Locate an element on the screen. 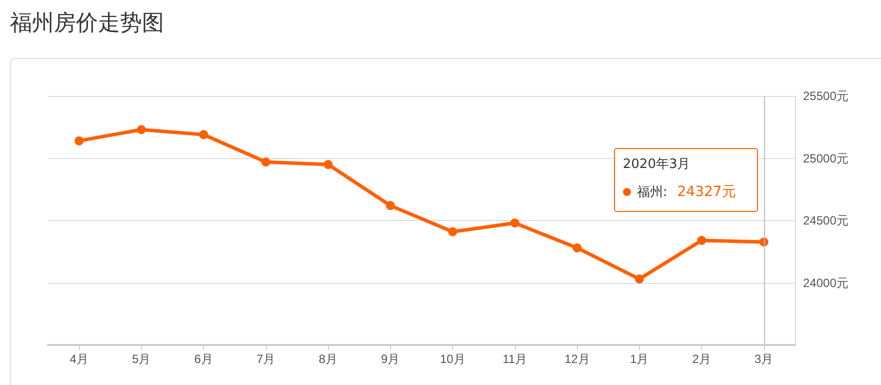  annotation: 2020年3月 is located at coordinates (657, 165).